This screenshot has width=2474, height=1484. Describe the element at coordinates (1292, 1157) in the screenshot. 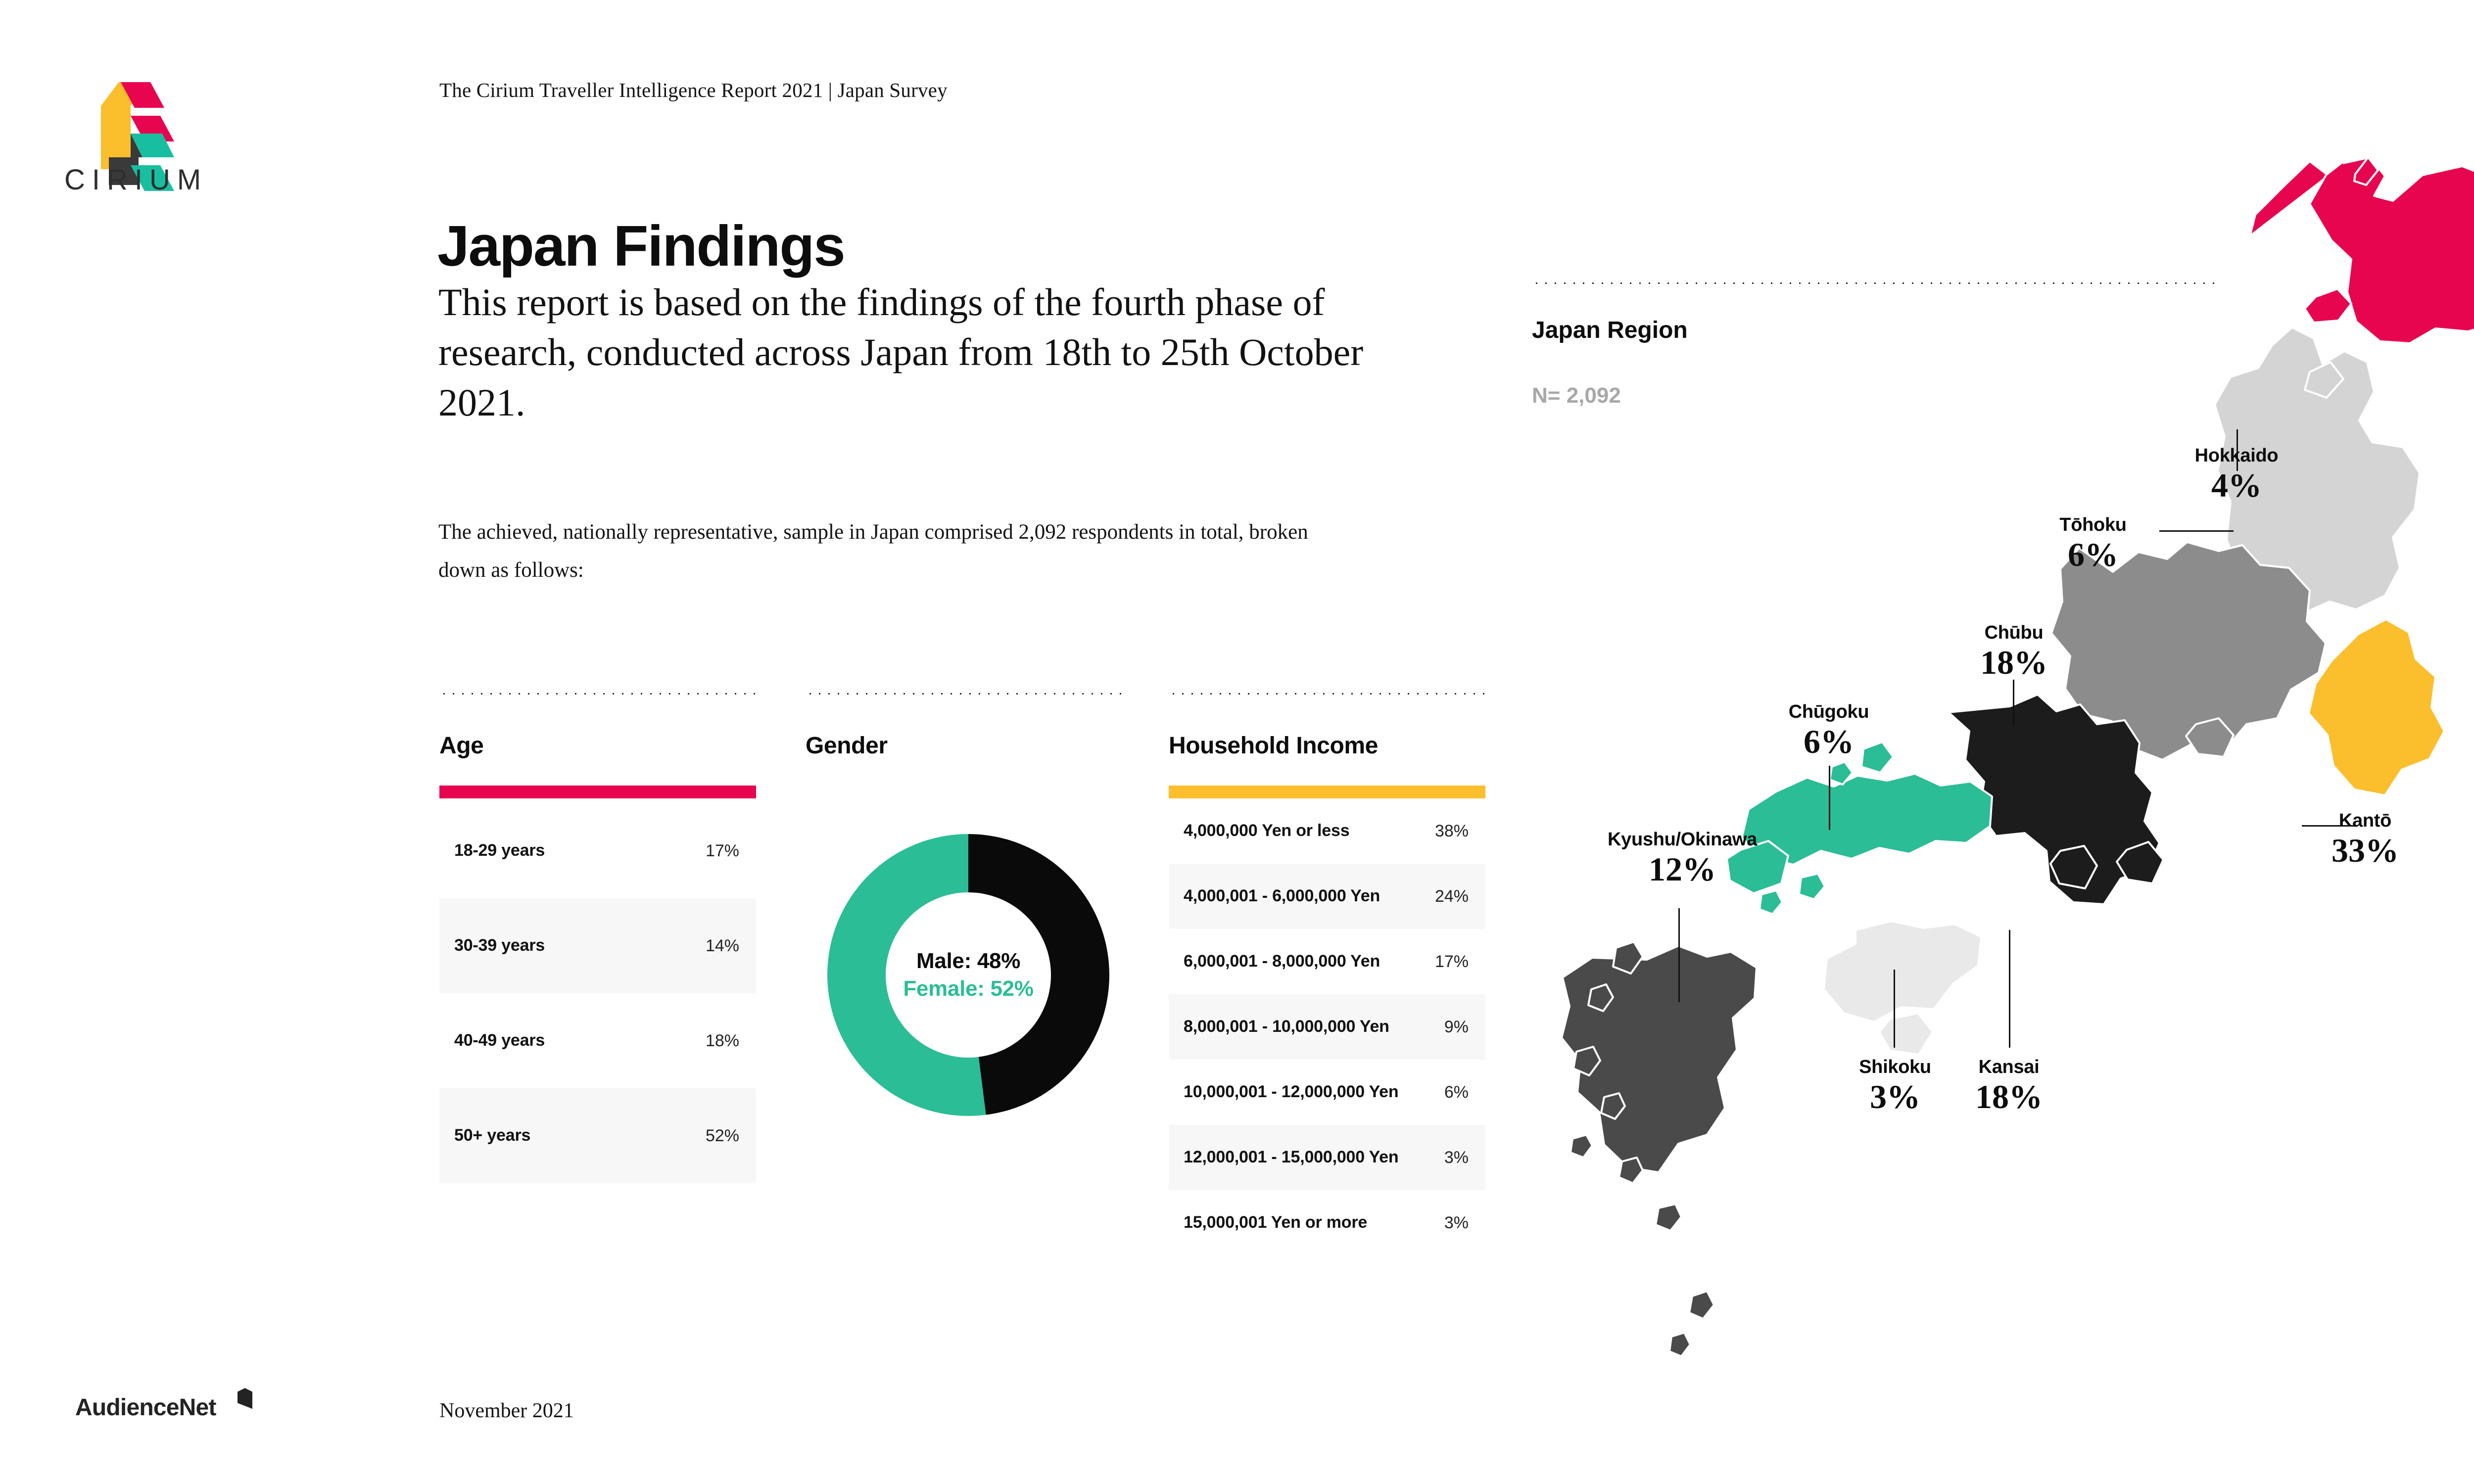

I see `income-row-label: 12,000,001 - 15,000,000 Yen` at that location.